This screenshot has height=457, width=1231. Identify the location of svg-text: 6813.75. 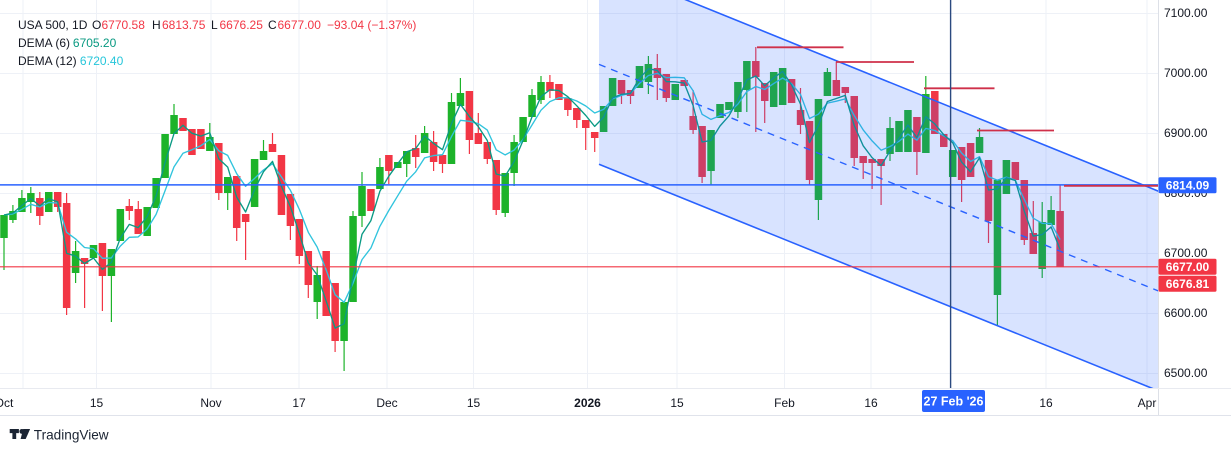
(184, 25).